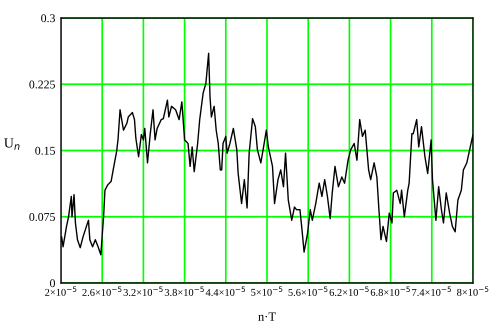 The width and height of the screenshot is (502, 334). I want to click on x-tick-label: 6.2×10$^{−5}$, so click(349, 291).